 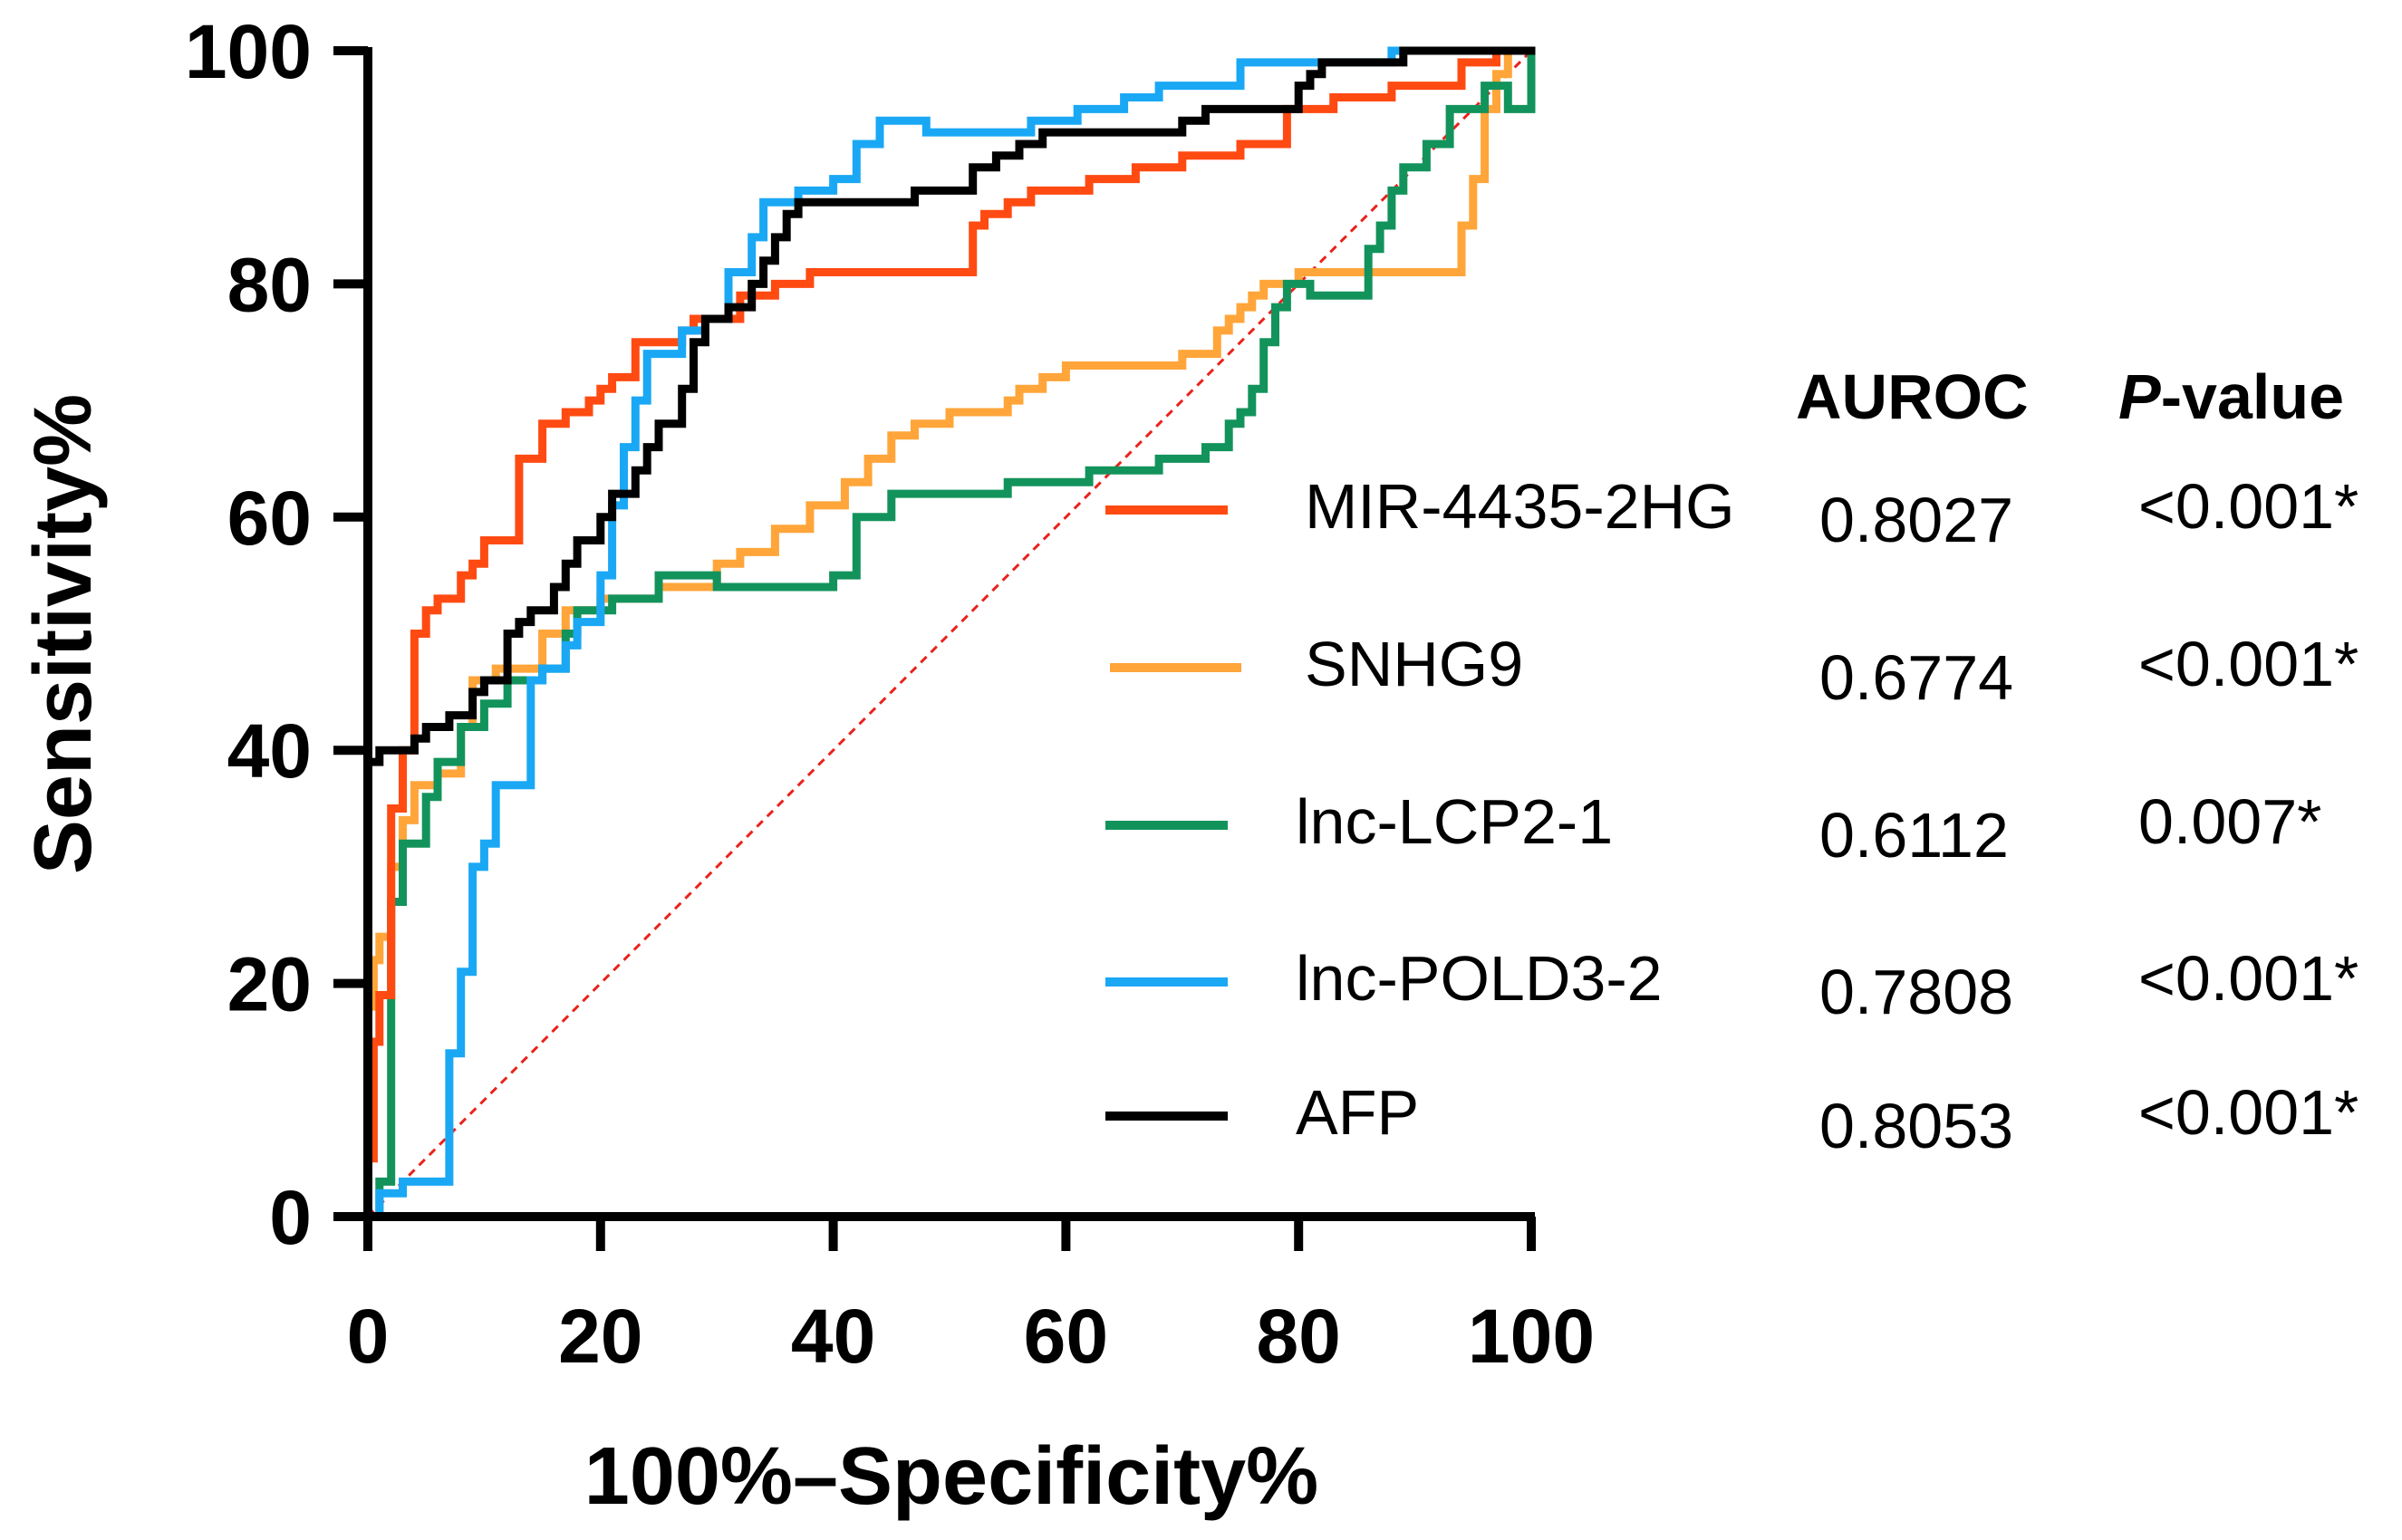 I want to click on y-axis-title: Sensitivity%, so click(x=63, y=634).